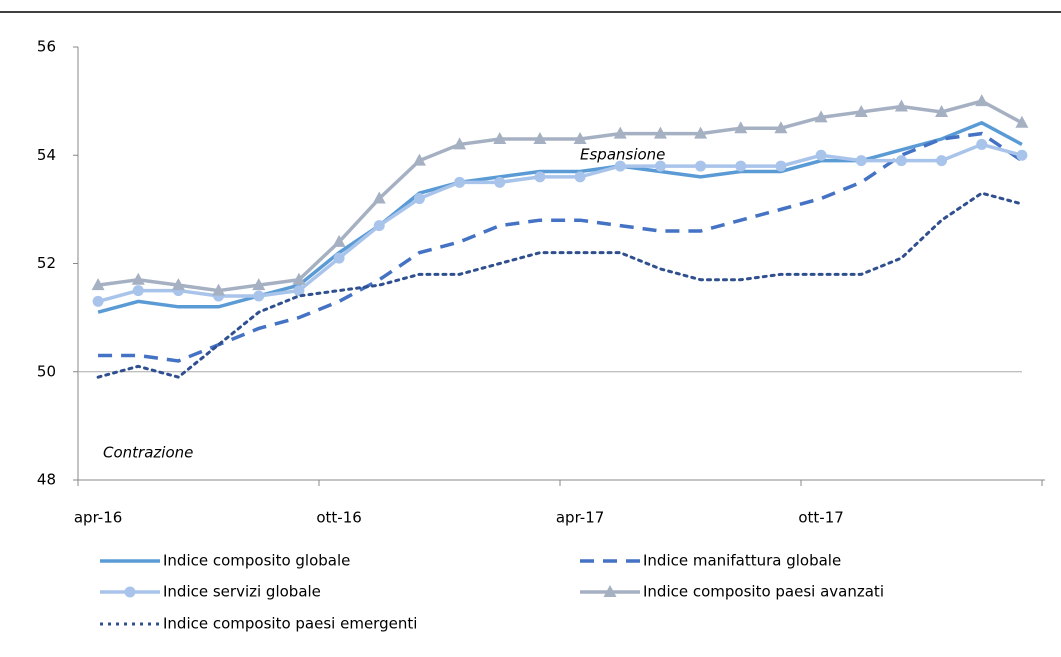 The width and height of the screenshot is (1061, 657). What do you see at coordinates (242, 592) in the screenshot?
I see `legend-label: Indice servizi globale` at bounding box center [242, 592].